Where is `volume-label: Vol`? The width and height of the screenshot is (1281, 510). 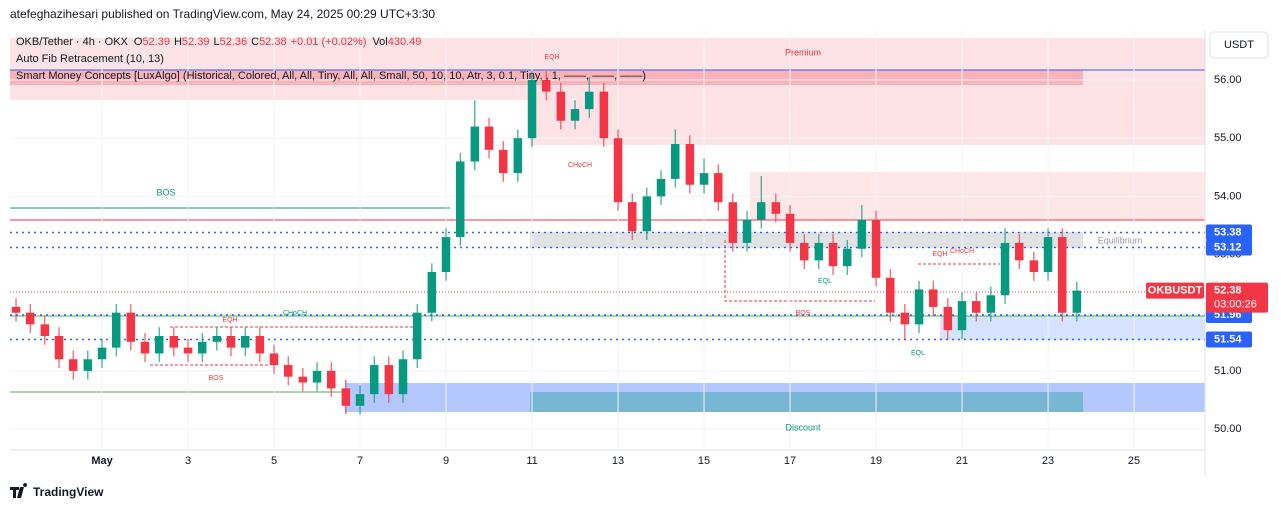 volume-label: Vol is located at coordinates (379, 42).